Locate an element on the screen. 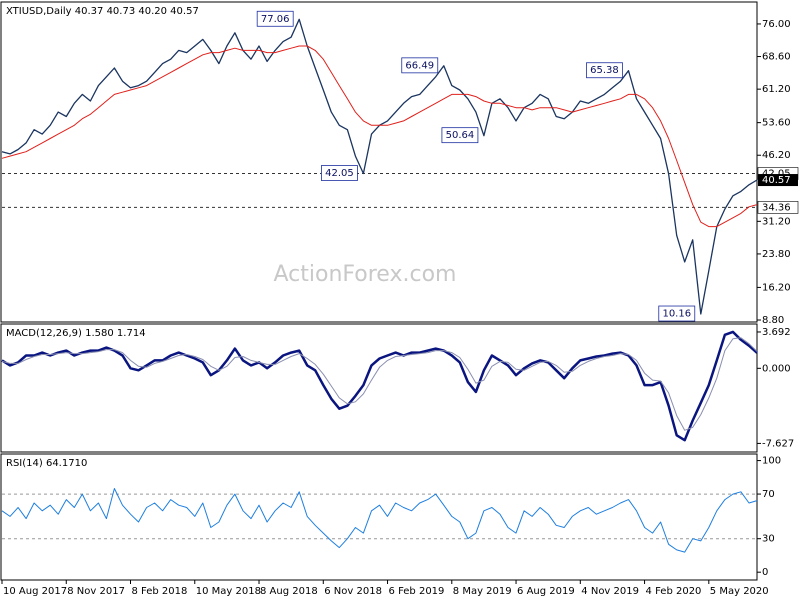  price-label: 34.36 is located at coordinates (776, 207).